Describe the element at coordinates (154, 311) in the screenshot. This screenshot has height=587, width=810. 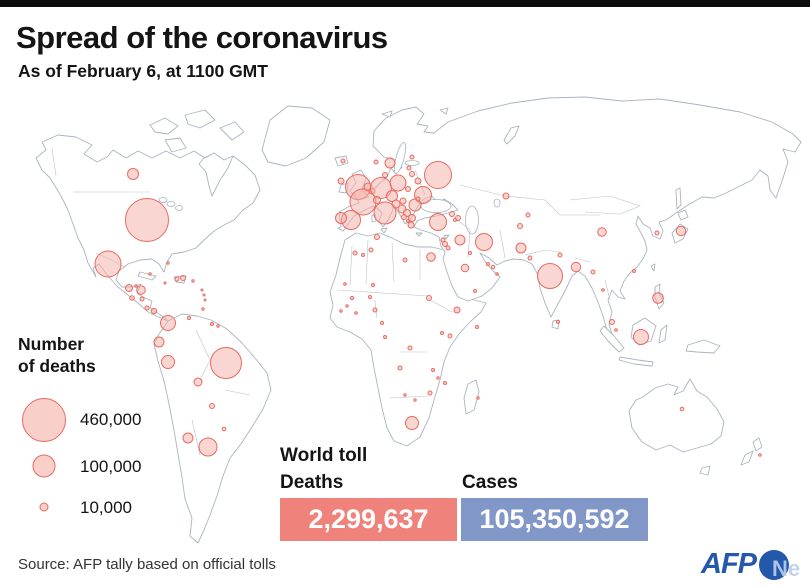
I see `death-bubble-panama` at that location.